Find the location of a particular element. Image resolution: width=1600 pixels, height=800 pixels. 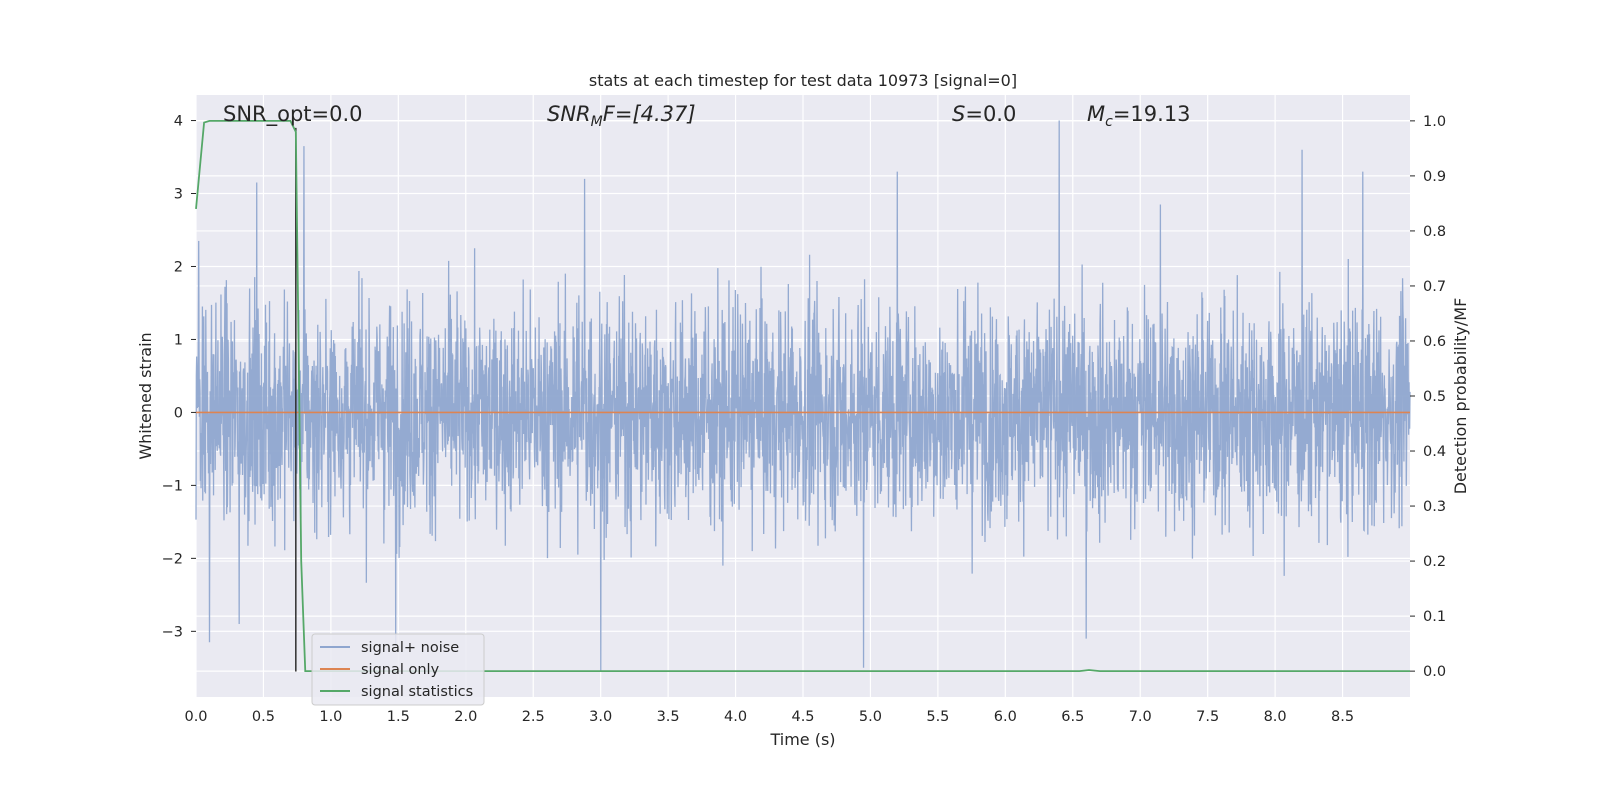

x-tick-label: 8.0 is located at coordinates (1275, 717).